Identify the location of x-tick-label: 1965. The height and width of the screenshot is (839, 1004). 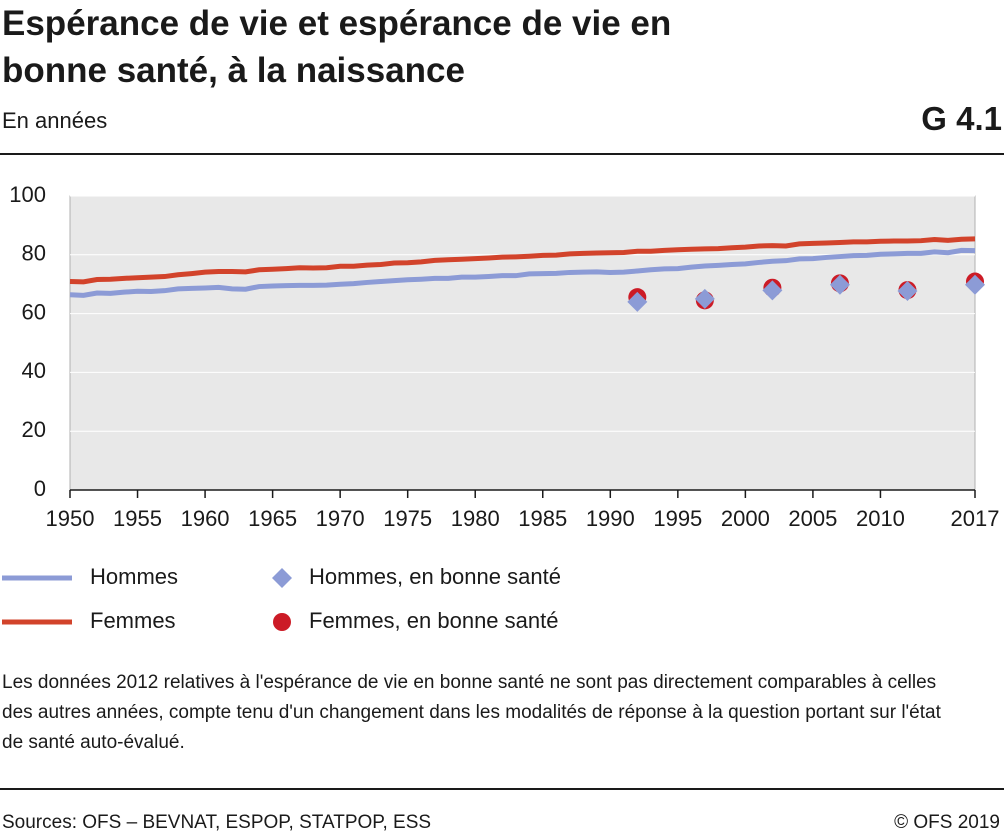
(272, 518).